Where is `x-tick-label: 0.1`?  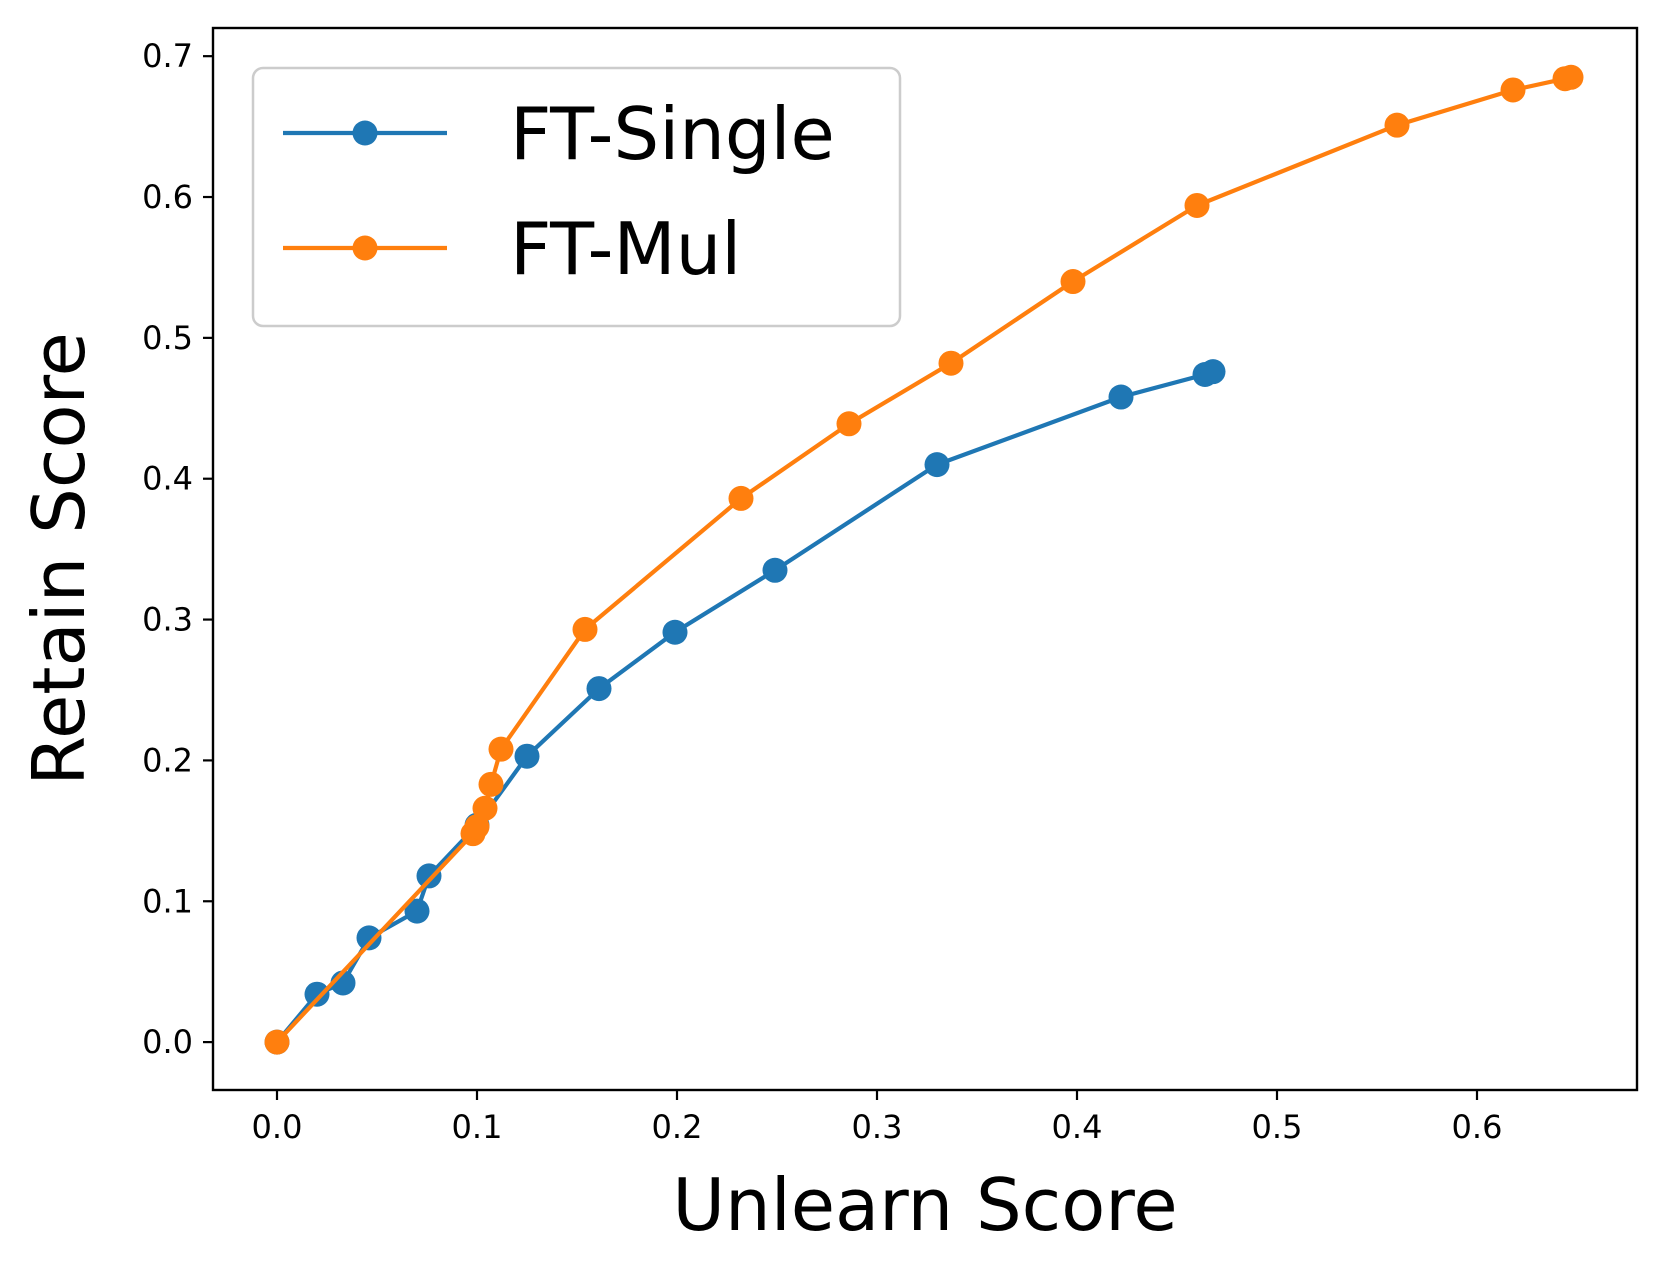
x-tick-label: 0.1 is located at coordinates (477, 1127).